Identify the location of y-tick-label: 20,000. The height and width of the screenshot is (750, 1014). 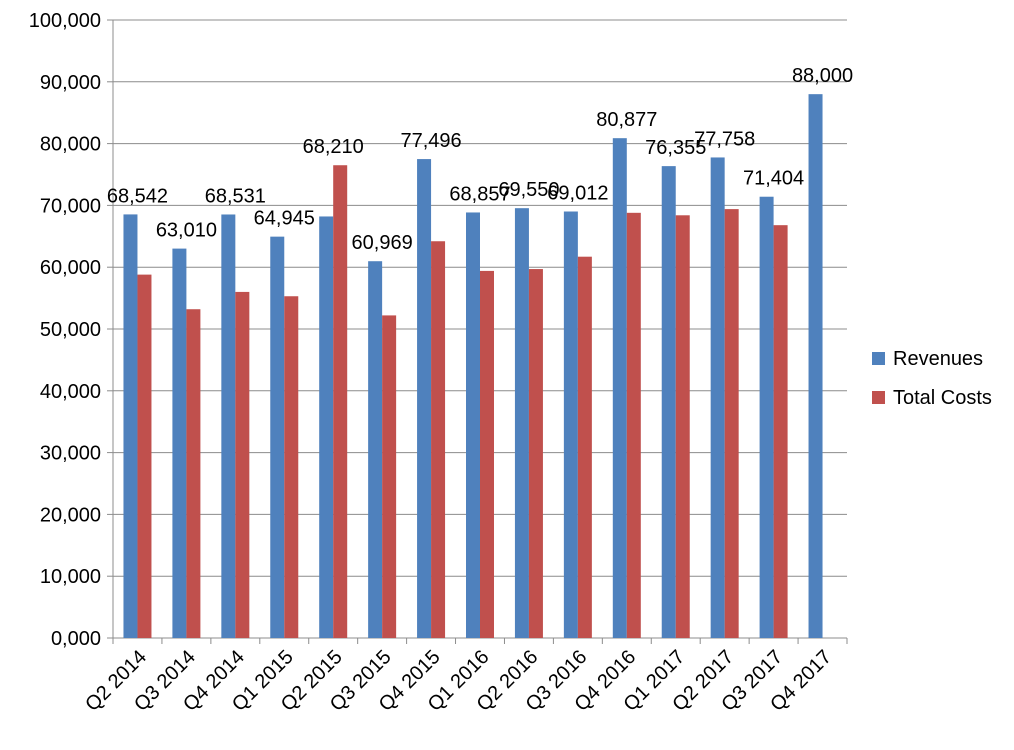
(70, 515).